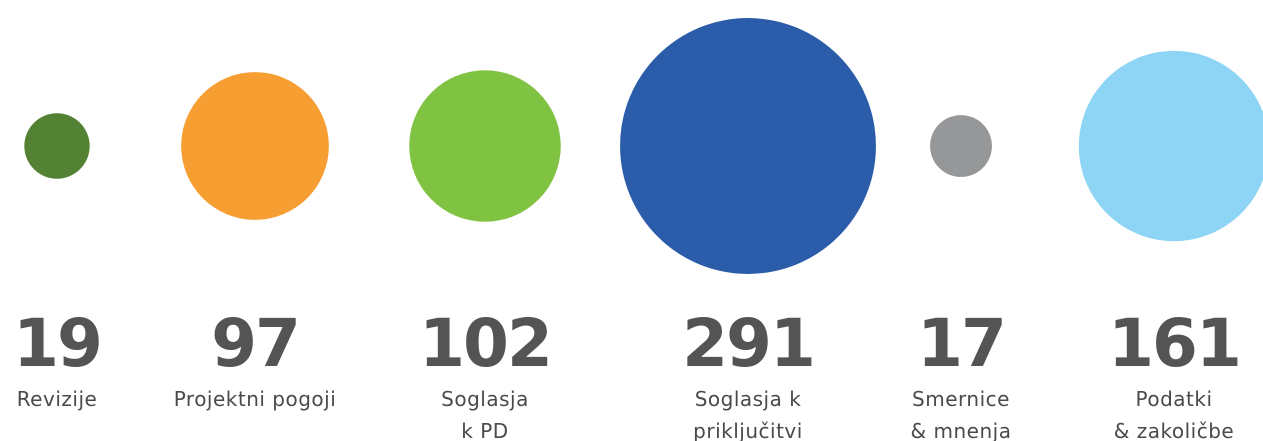  I want to click on value-label: 17, so click(961, 343).